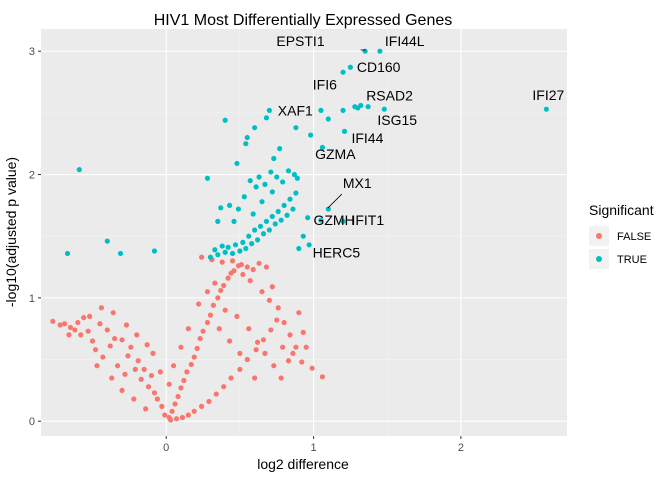 Image resolution: width=672 pixels, height=485 pixels. I want to click on x-axis-label: log2 difference, so click(303, 464).